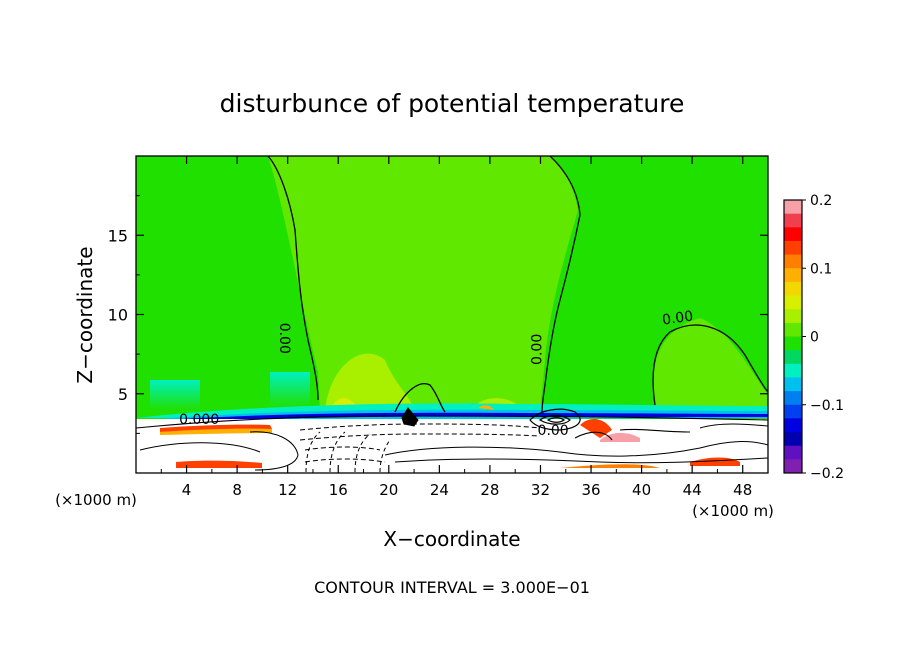 This screenshot has width=904, height=654. I want to click on x-tick-label: 48, so click(742, 490).